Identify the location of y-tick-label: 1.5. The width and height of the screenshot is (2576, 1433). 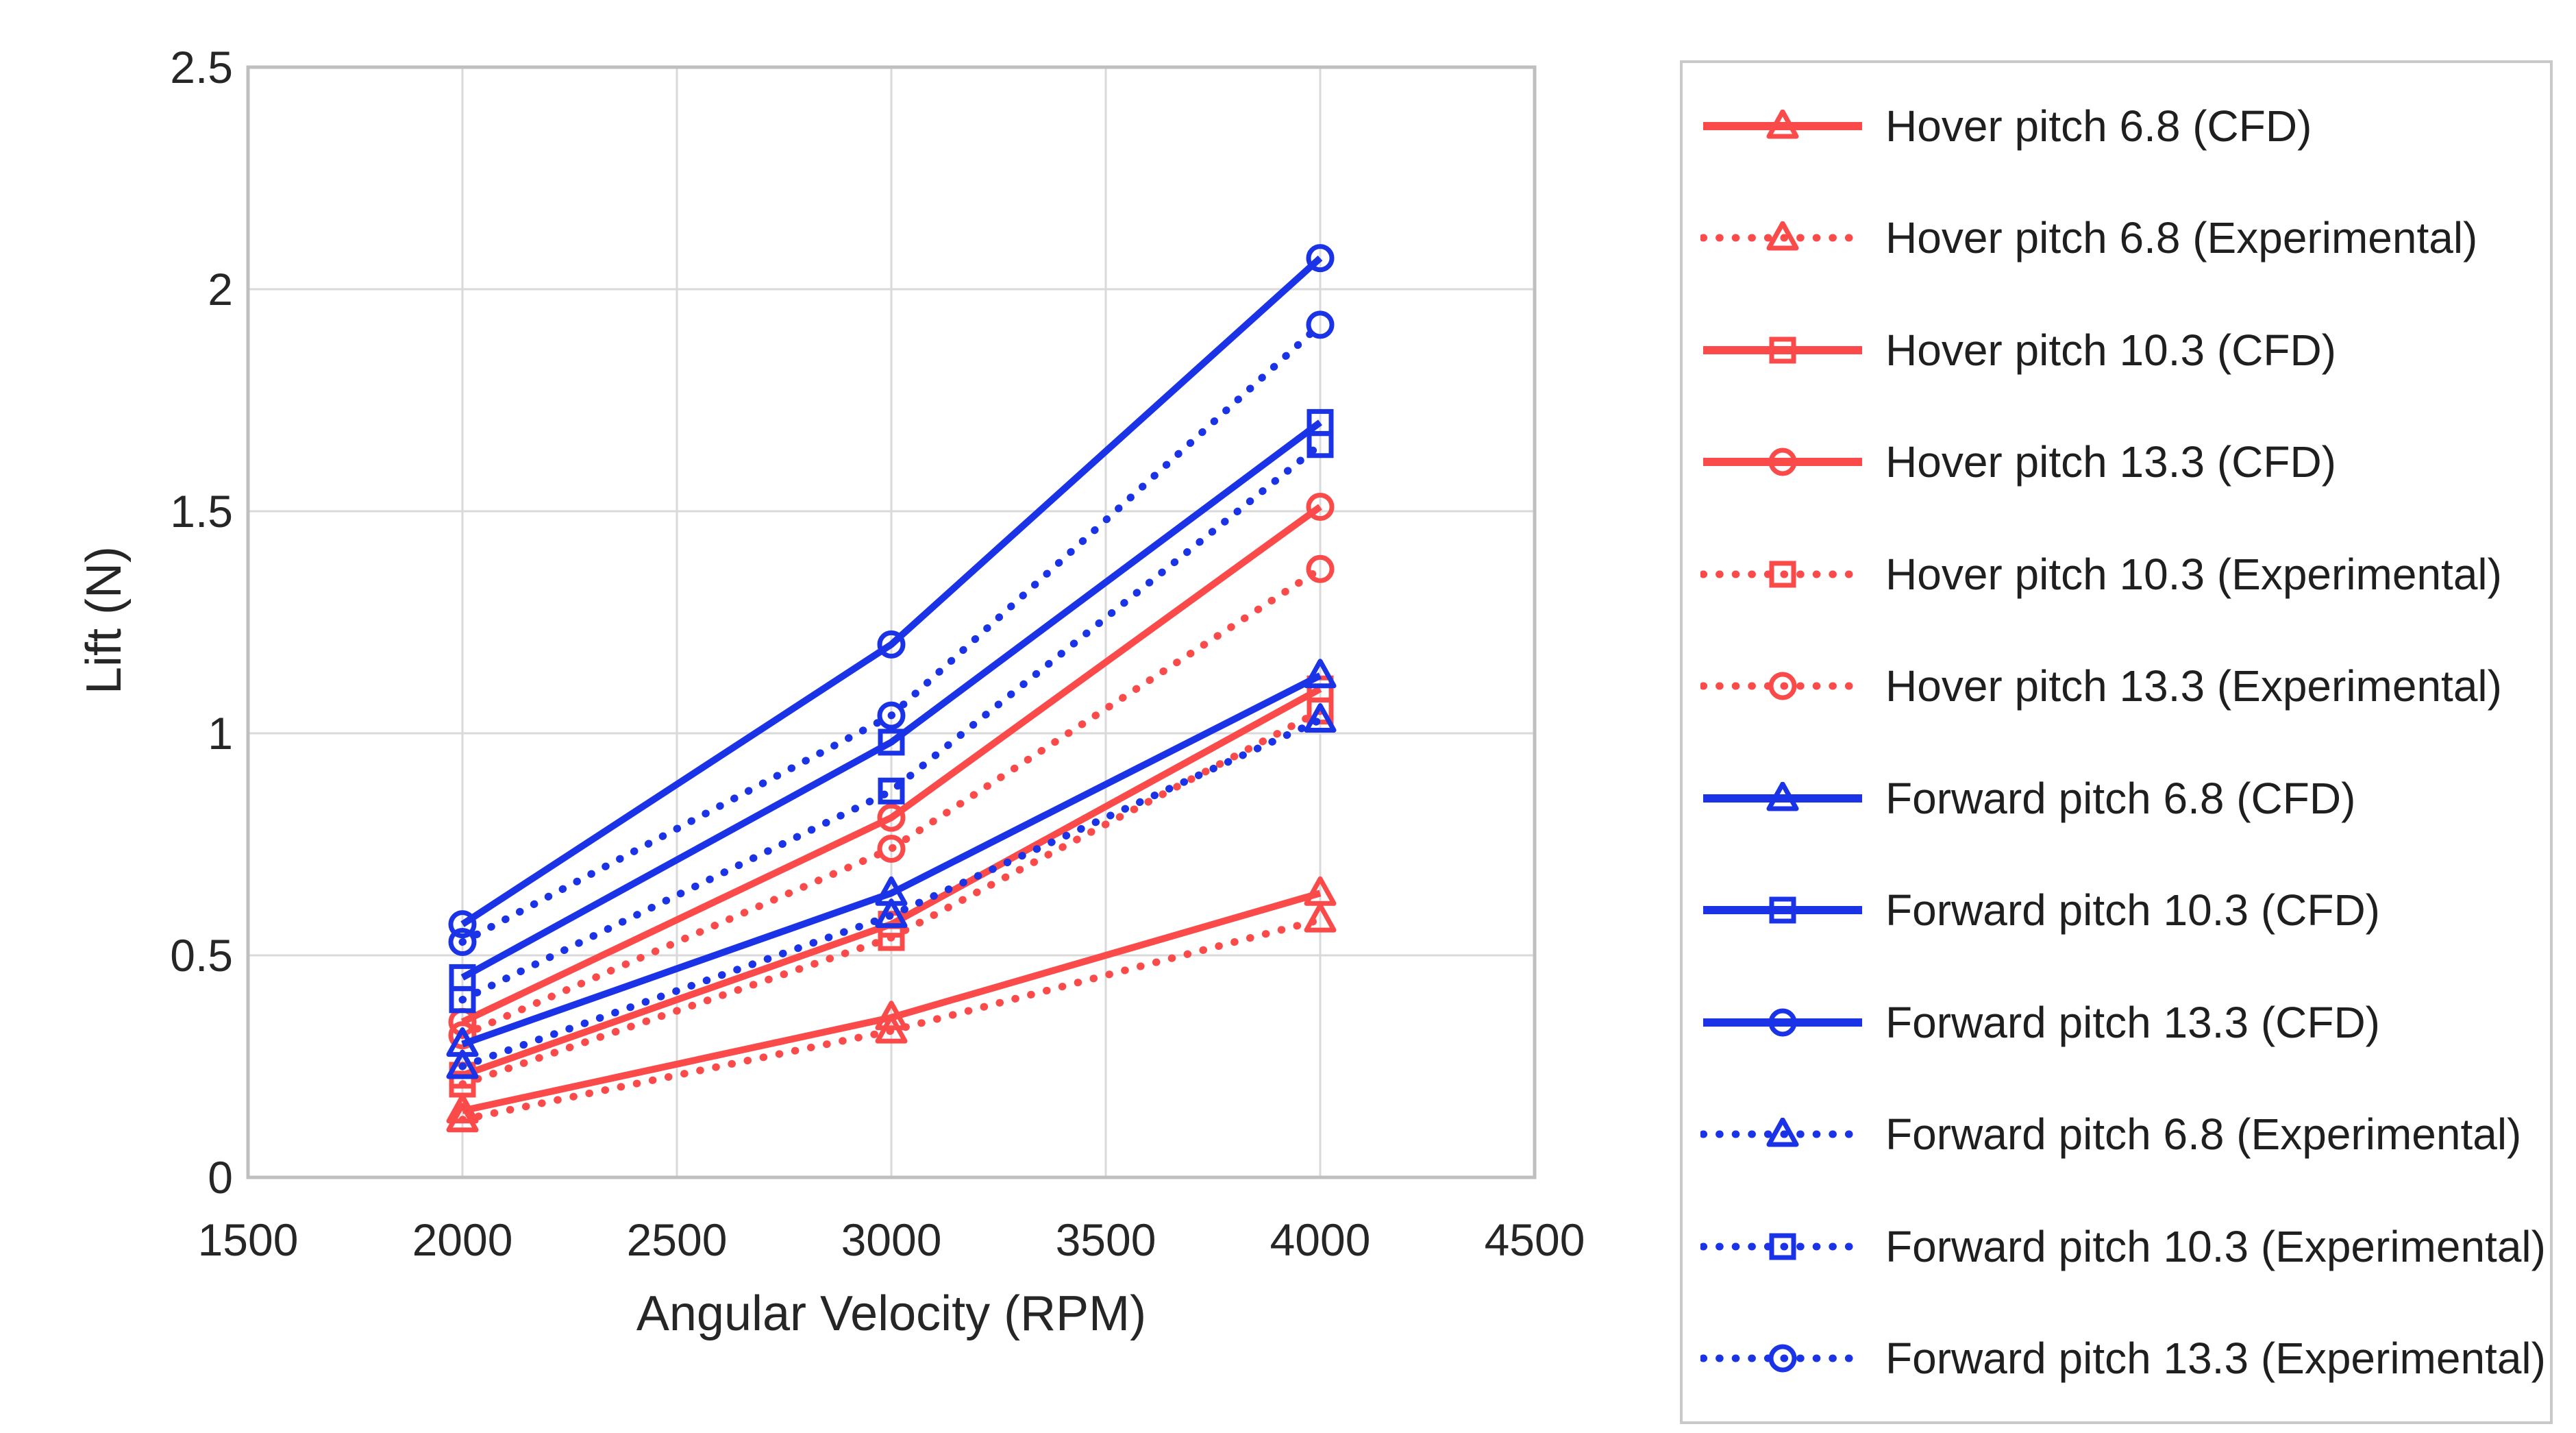
(201, 512).